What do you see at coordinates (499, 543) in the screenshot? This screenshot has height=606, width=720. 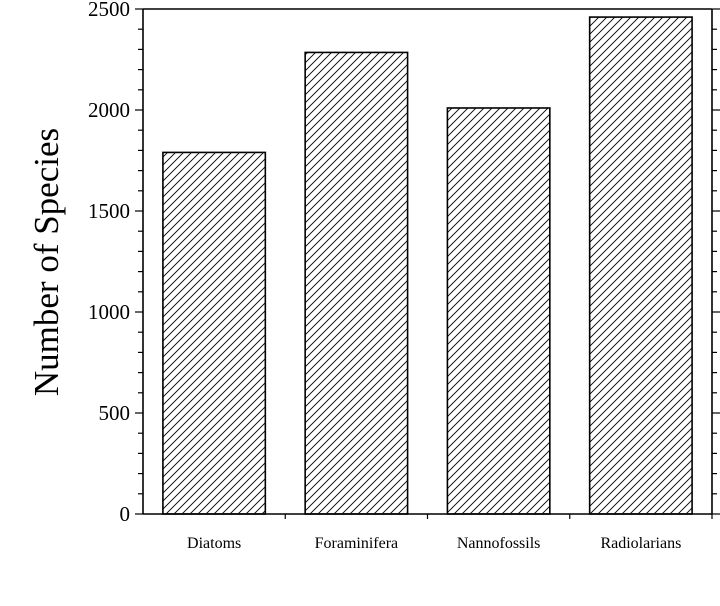 I see `x-tick-label-nannofossils: Nannofossils` at bounding box center [499, 543].